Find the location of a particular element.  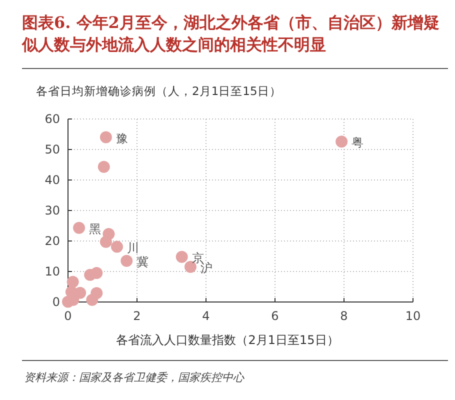

annotation: 粤 is located at coordinates (358, 143).